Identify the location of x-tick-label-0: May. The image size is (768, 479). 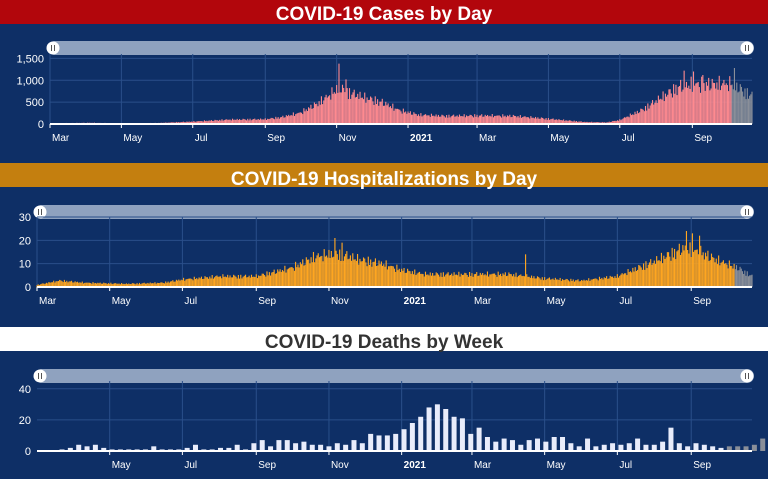
(121, 465).